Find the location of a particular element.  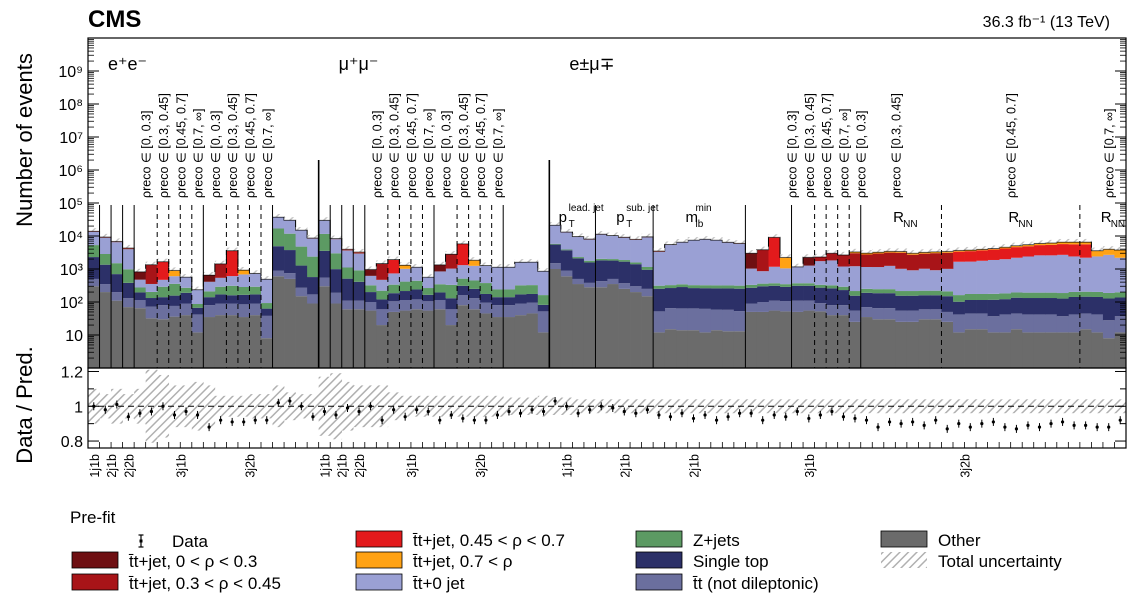

ratio-uncertainty-band is located at coordinates (947, 406).